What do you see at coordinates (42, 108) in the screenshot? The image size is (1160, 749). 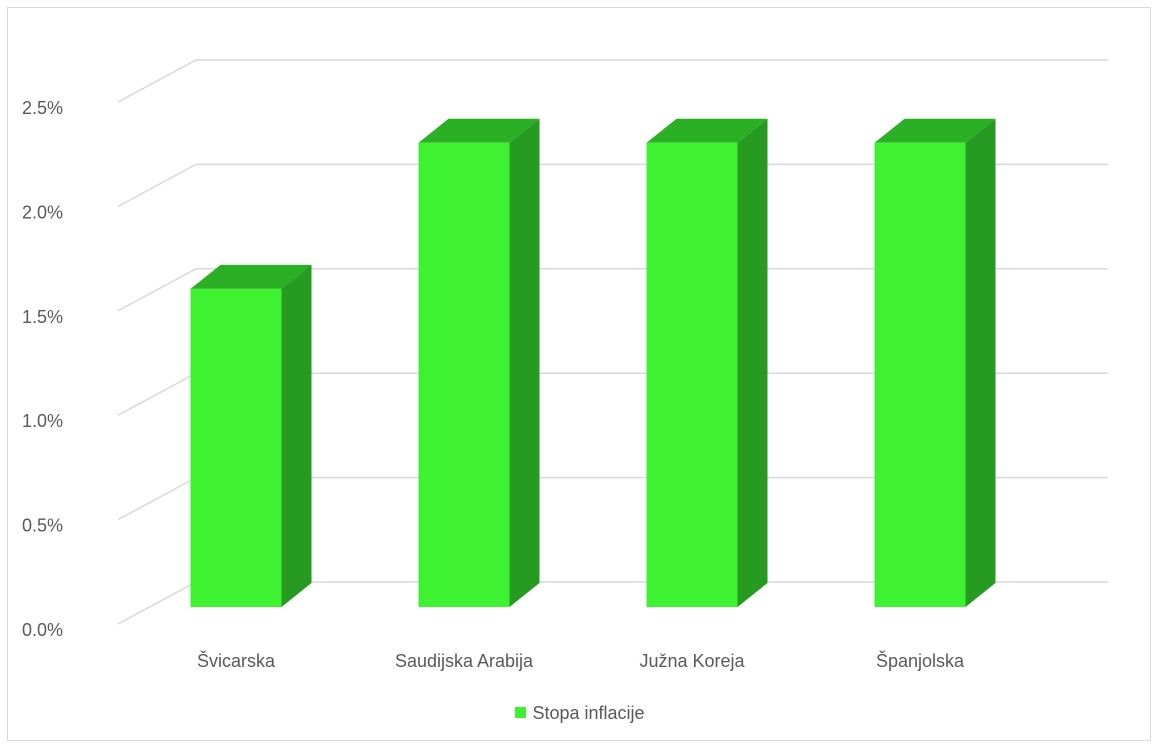 I see `y-tick-label: 2.5%` at bounding box center [42, 108].